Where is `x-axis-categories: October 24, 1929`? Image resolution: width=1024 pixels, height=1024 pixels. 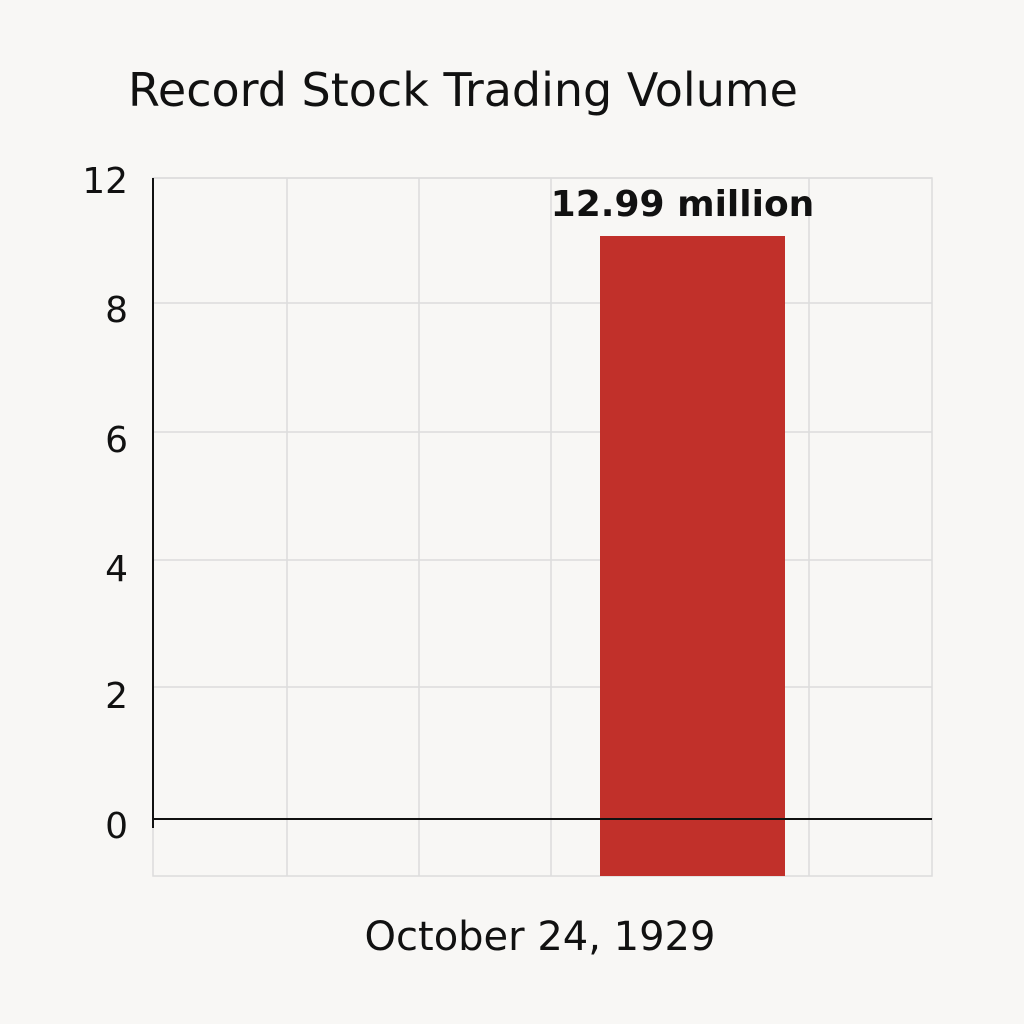
x-axis-categories: October 24, 1929 is located at coordinates (540, 937).